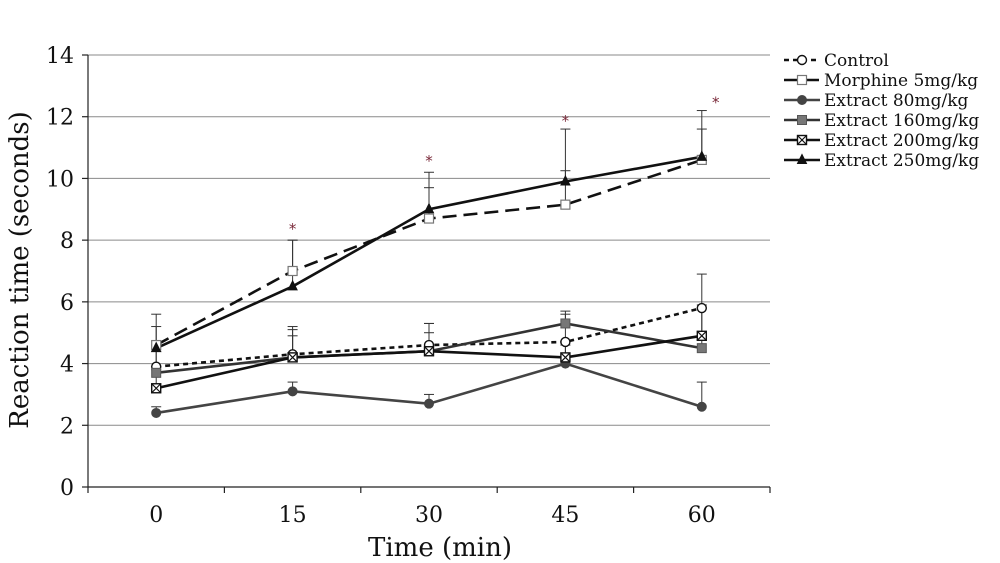 The width and height of the screenshot is (1000, 563). What do you see at coordinates (156, 372) in the screenshot?
I see `marker-s3-p0` at bounding box center [156, 372].